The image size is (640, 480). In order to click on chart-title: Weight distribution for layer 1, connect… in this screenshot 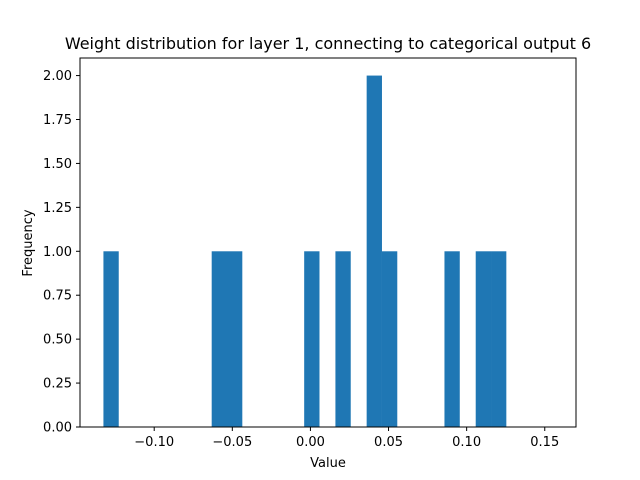, I will do `click(328, 43)`.